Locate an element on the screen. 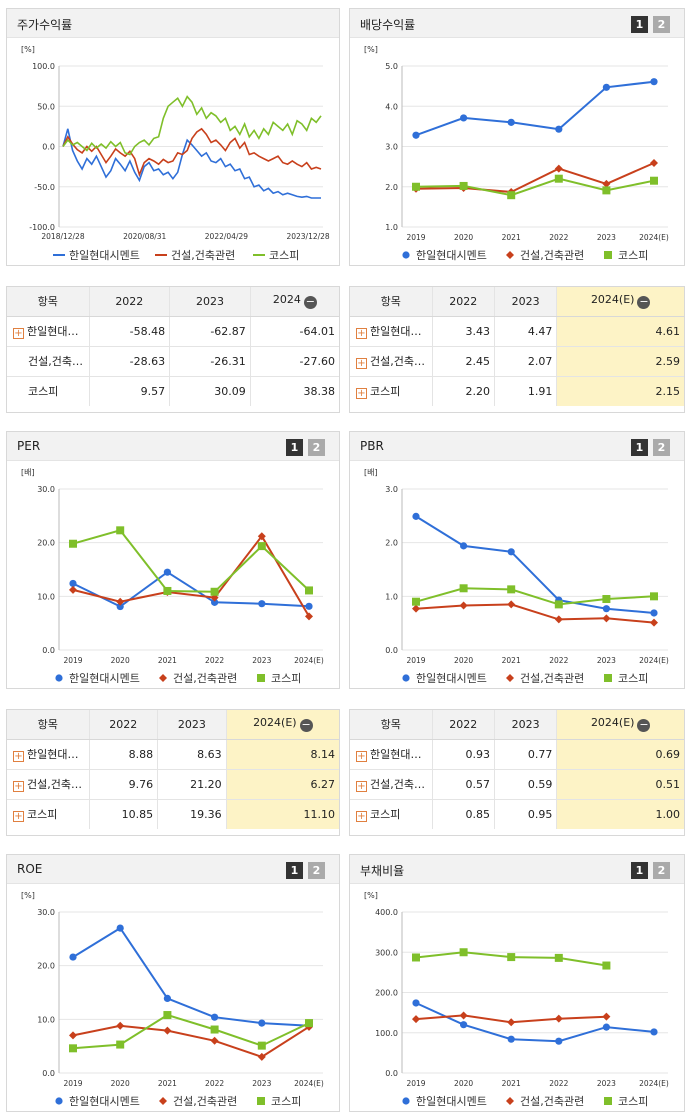 The height and width of the screenshot is (1115, 691). unit-label: [배] is located at coordinates (371, 472).